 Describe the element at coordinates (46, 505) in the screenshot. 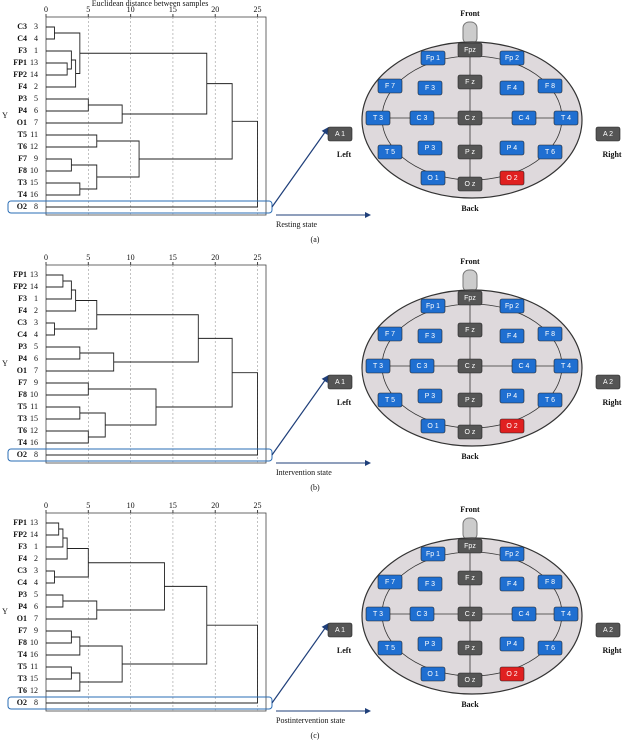

I see `x-tick-label: 0` at that location.